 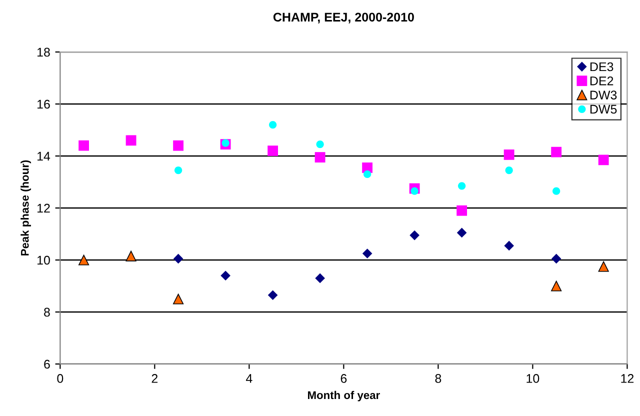 I want to click on x-tick-label: 12, so click(x=627, y=378).